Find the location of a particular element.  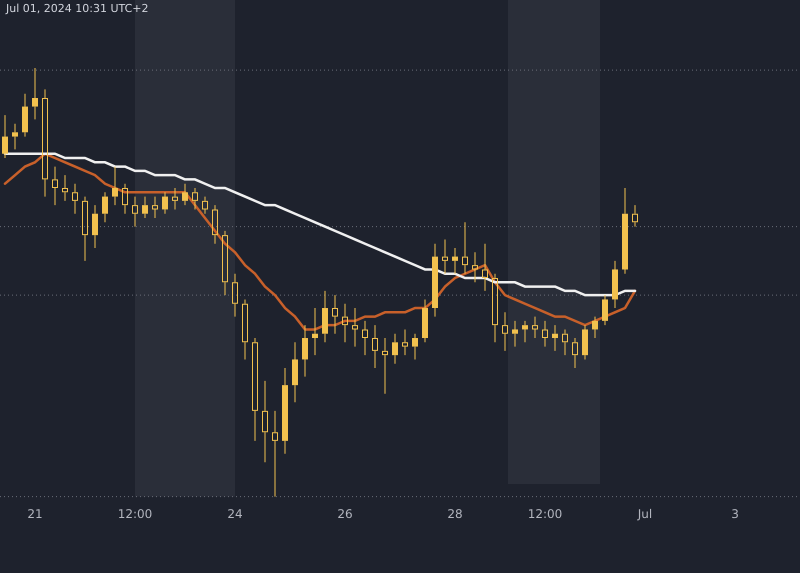

x-tick-label: 21 is located at coordinates (35, 513).